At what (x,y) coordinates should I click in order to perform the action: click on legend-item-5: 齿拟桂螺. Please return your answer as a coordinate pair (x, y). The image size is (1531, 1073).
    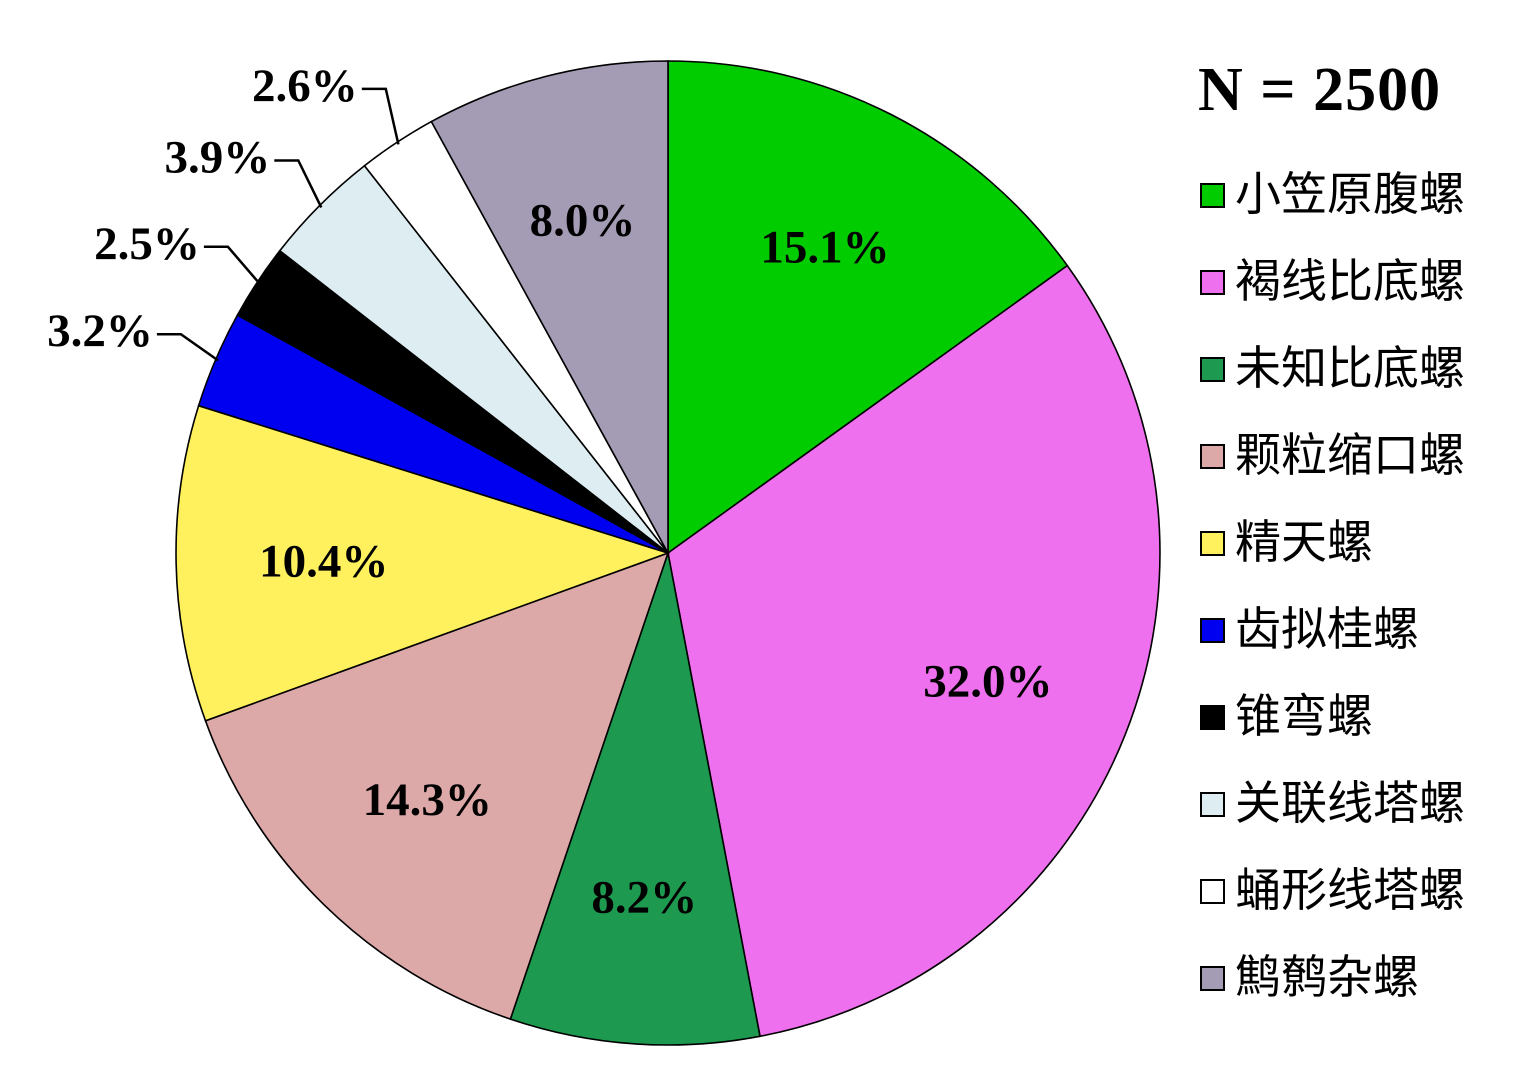
    Looking at the image, I should click on (1332, 630).